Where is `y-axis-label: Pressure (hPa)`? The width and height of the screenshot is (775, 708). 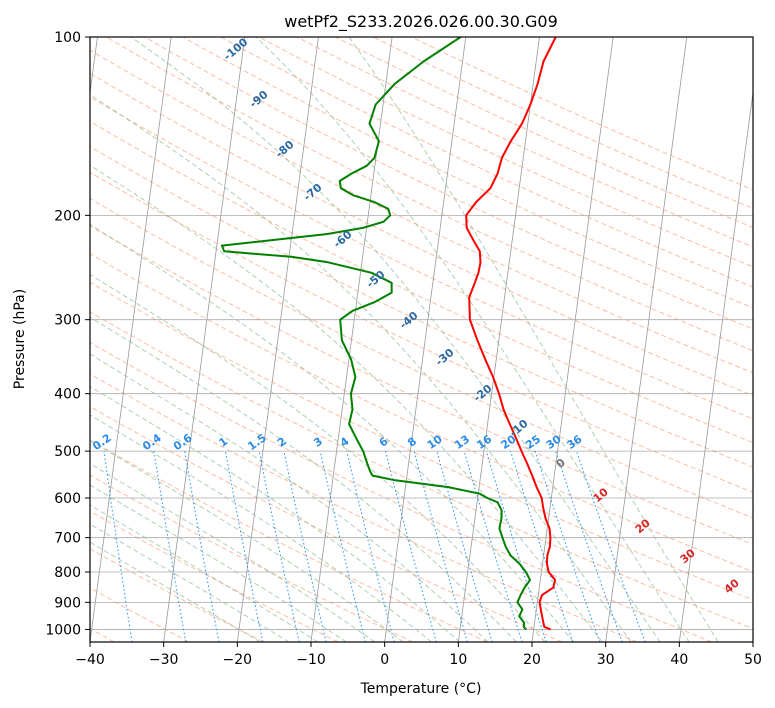 y-axis-label: Pressure (hPa) is located at coordinates (20, 339).